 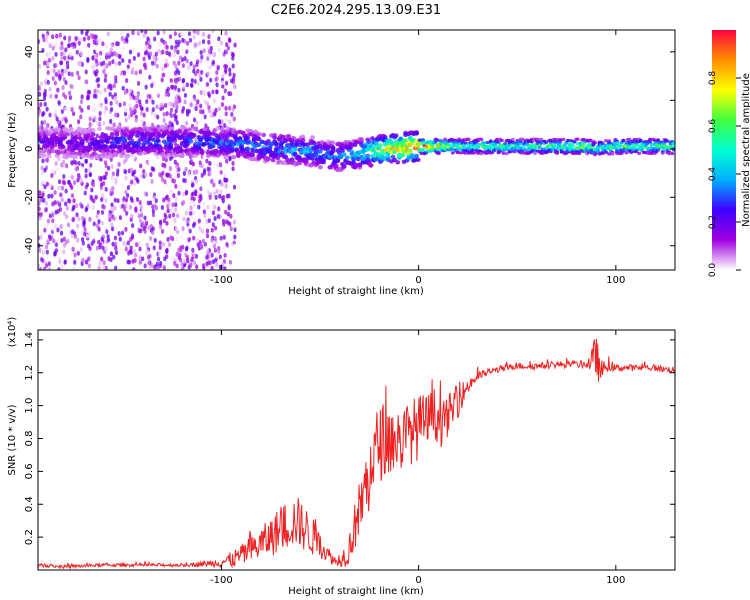 What do you see at coordinates (713, 174) in the screenshot?
I see `colorbar-tick-label: 0.4` at bounding box center [713, 174].